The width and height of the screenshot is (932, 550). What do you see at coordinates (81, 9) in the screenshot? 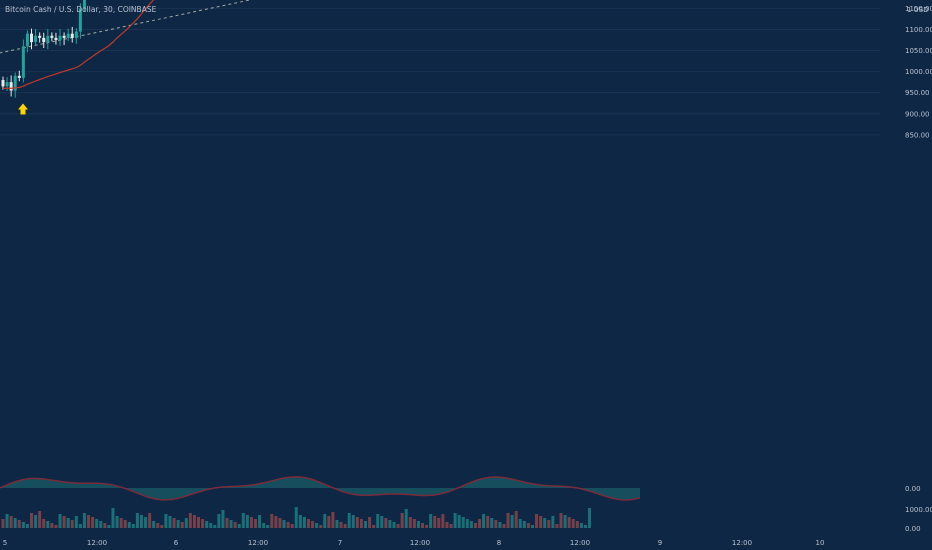
I see `chart-title: Bitcoin Cash / U.S. Dollar, 30, COINBASE` at bounding box center [81, 9].